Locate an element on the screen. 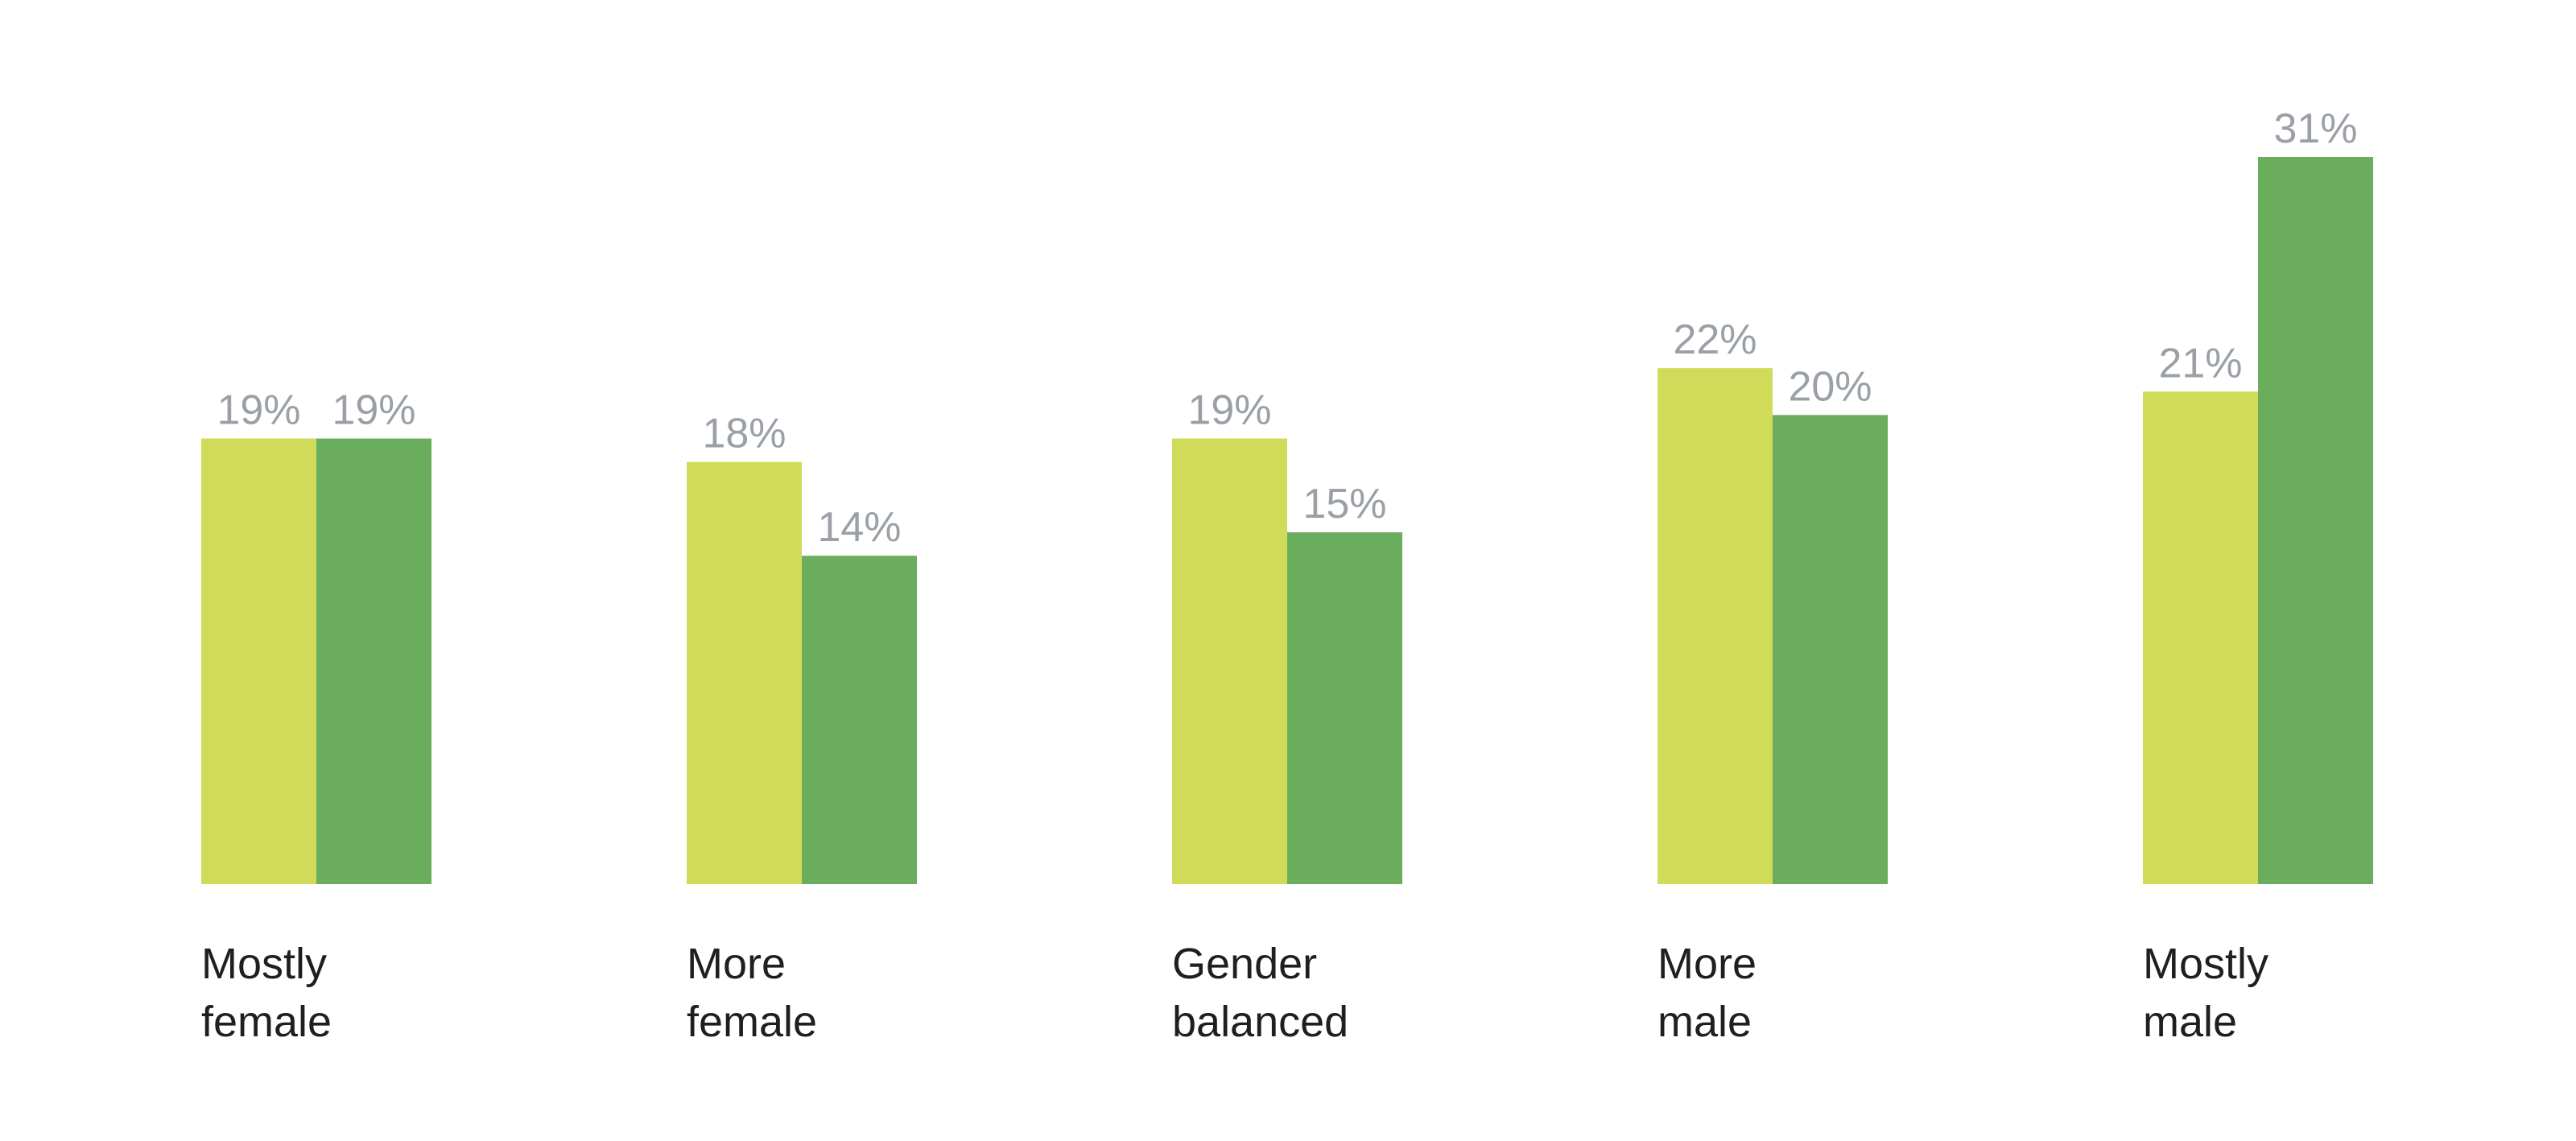  value-label-series-2-1: 14% is located at coordinates (859, 527).